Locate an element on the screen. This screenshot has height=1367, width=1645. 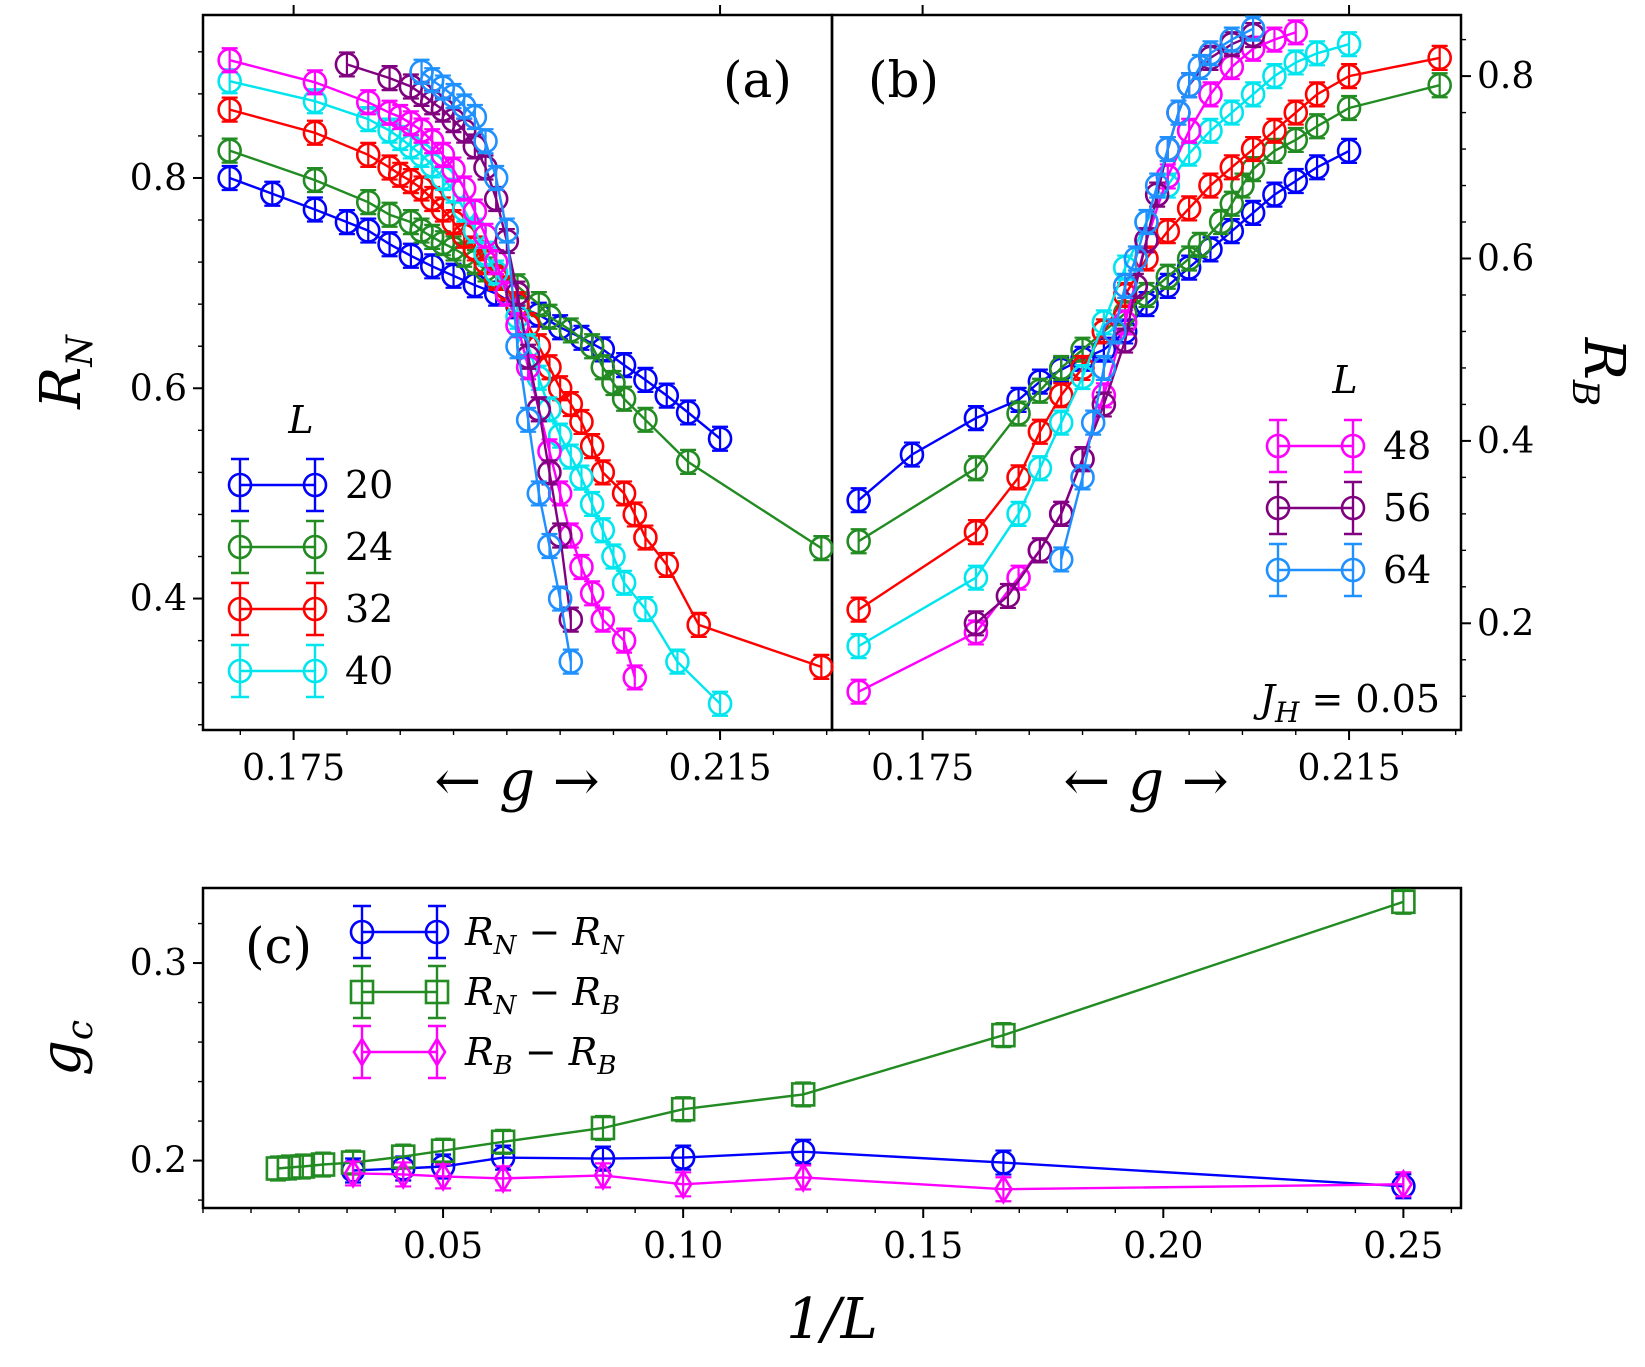
legend-c-label: RN − RN is located at coordinates (544, 935).